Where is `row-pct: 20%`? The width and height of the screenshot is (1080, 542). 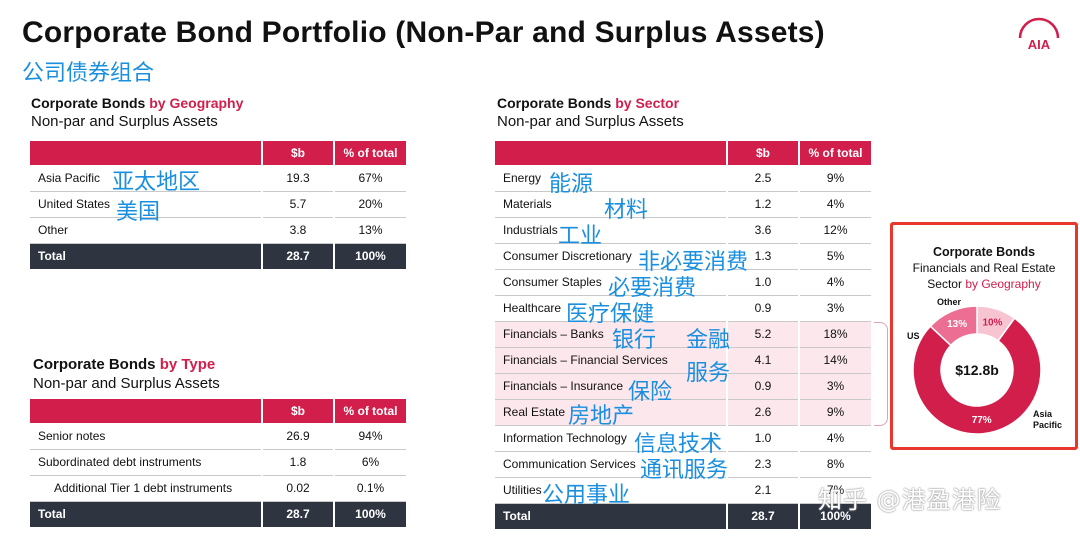
row-pct: 20% is located at coordinates (369, 204).